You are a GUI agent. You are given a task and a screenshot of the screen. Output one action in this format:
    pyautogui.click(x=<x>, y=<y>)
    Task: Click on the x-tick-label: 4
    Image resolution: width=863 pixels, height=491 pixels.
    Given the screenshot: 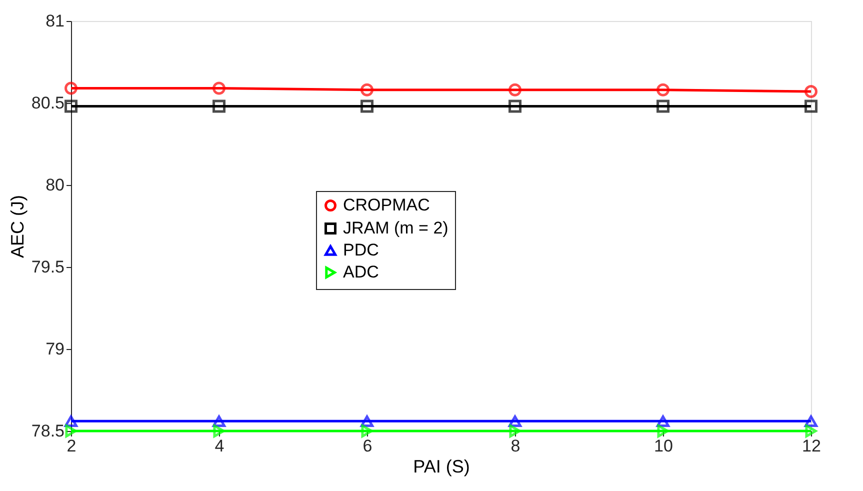 What is the action you would take?
    pyautogui.click(x=219, y=446)
    